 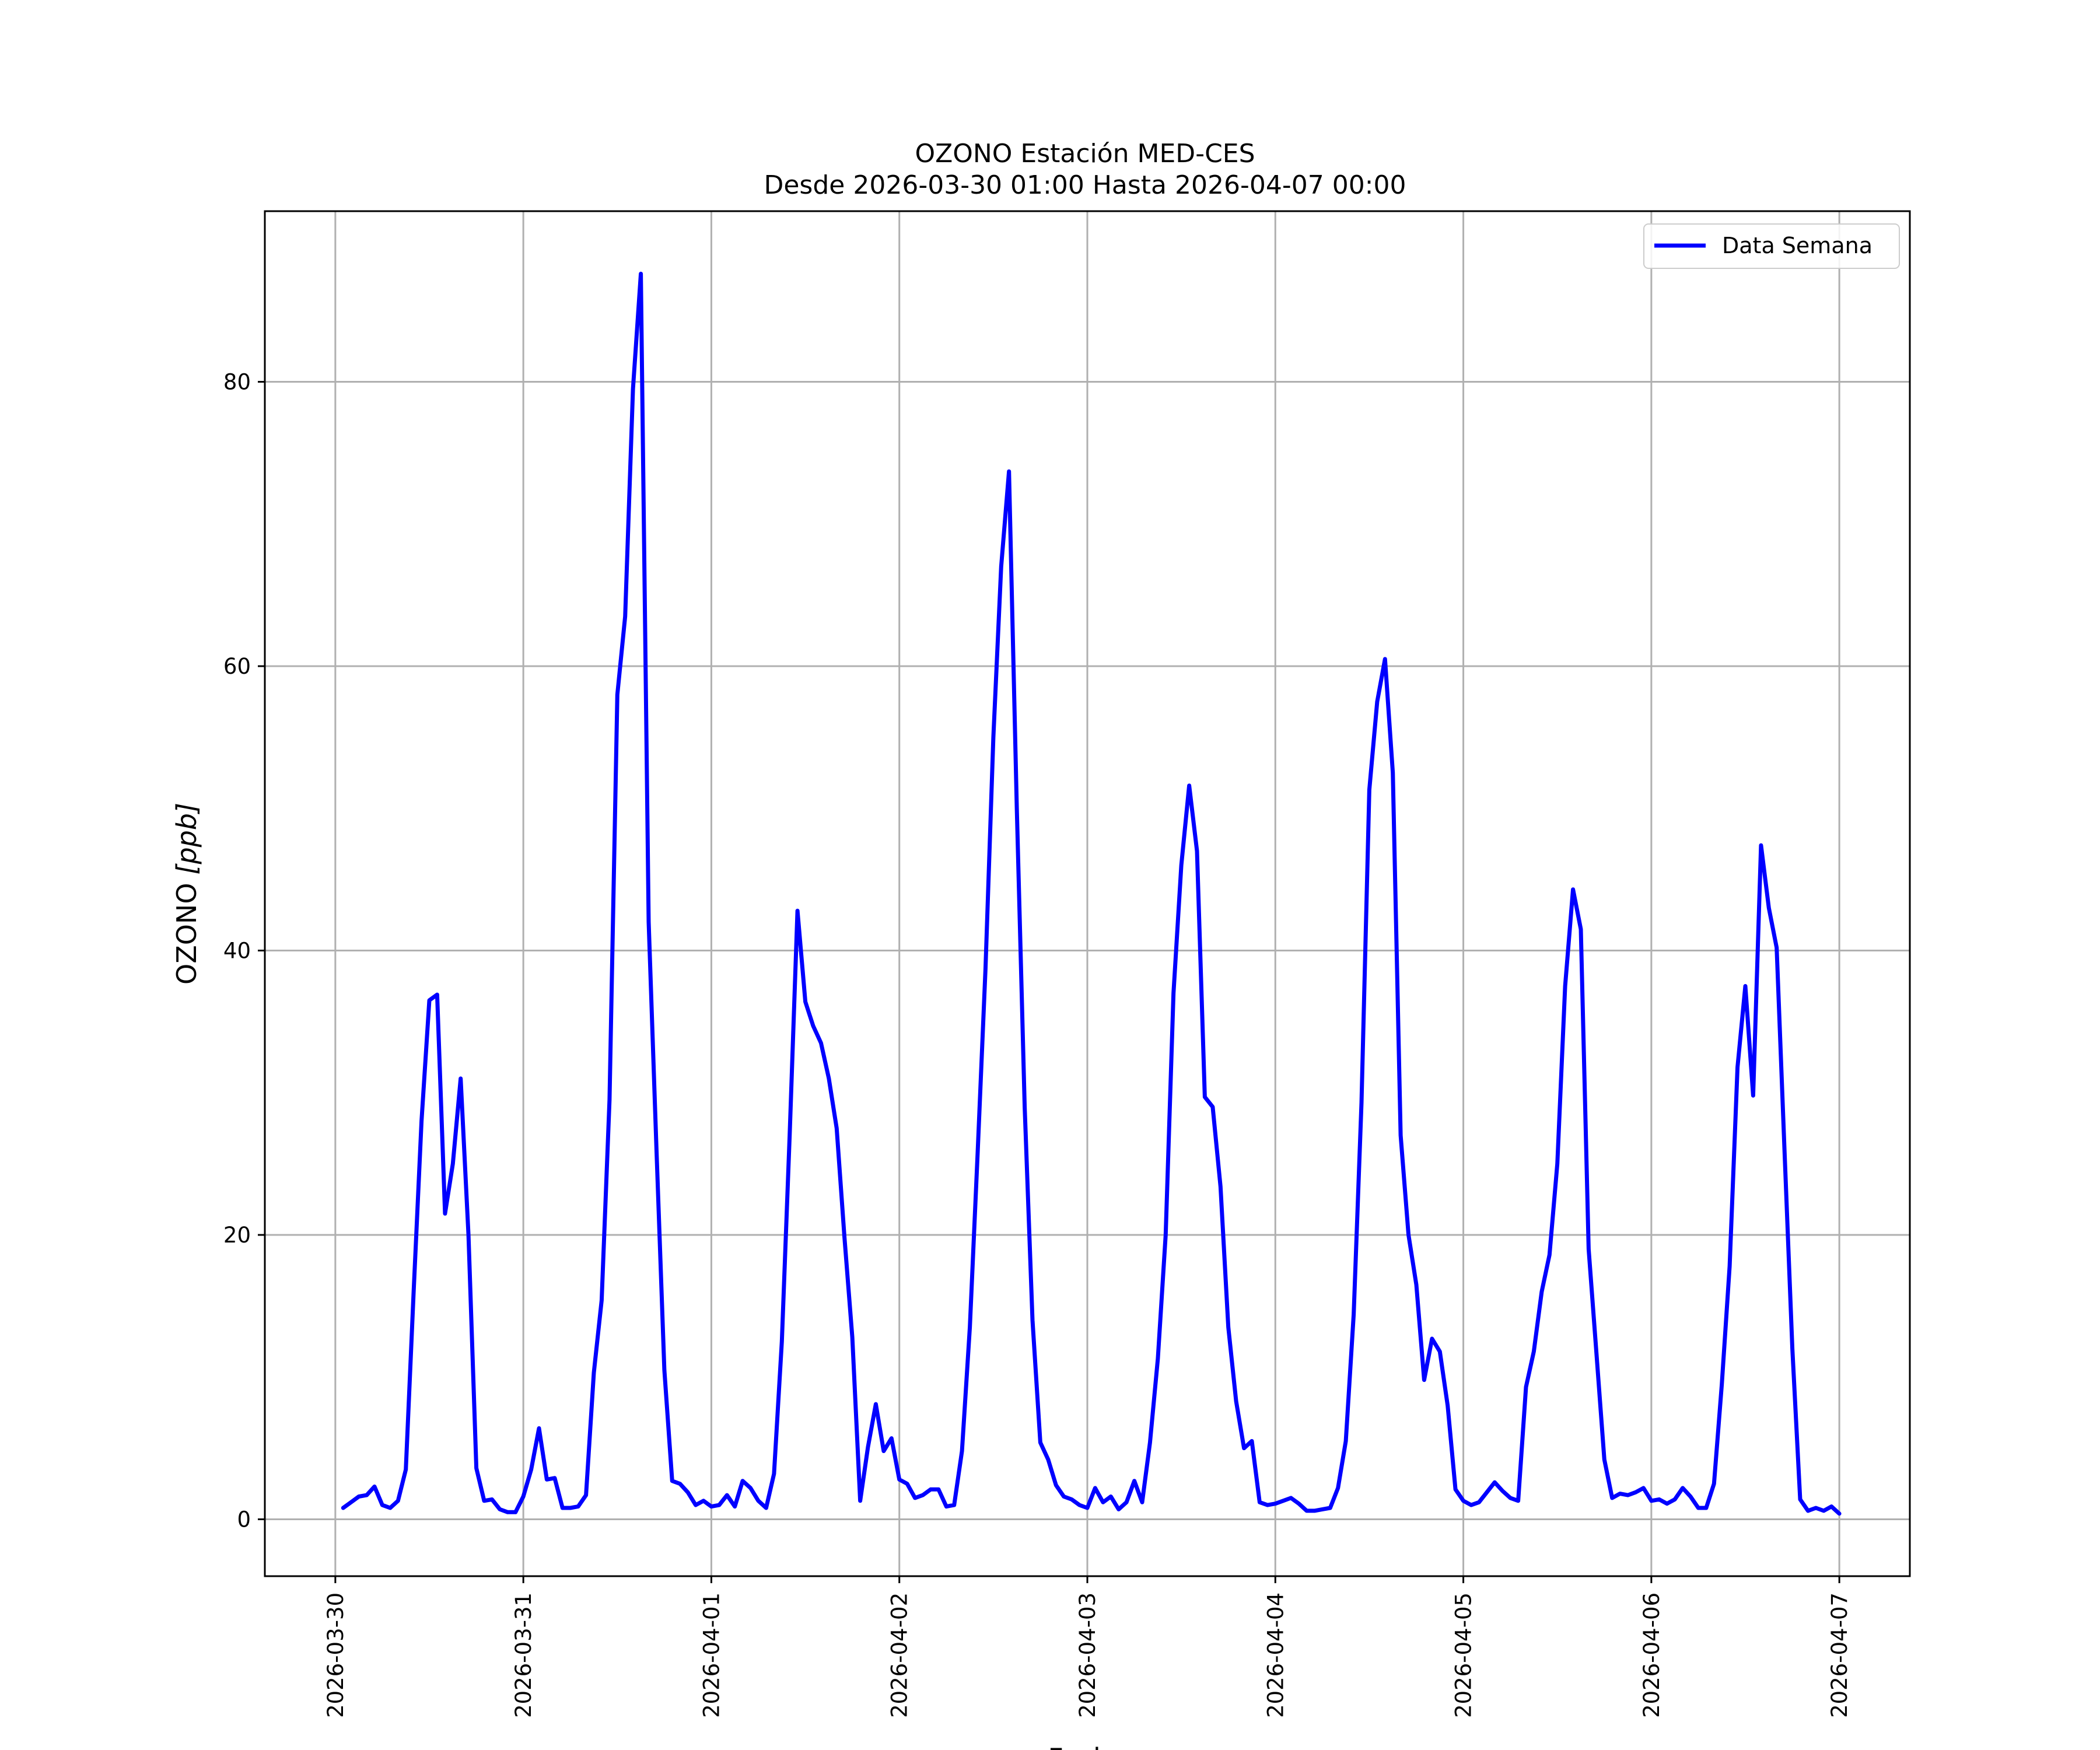 What do you see at coordinates (237, 666) in the screenshot?
I see `y-tick-label: 60` at bounding box center [237, 666].